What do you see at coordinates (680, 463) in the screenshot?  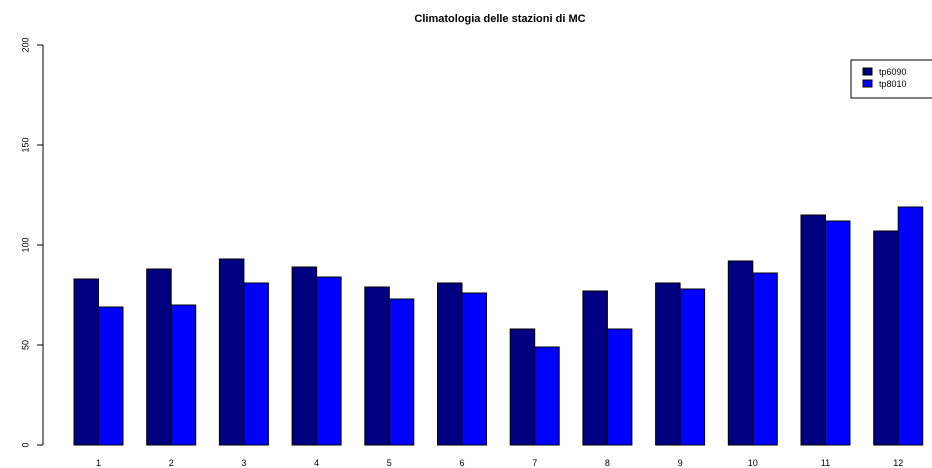 I see `x-tick-label: 9` at bounding box center [680, 463].